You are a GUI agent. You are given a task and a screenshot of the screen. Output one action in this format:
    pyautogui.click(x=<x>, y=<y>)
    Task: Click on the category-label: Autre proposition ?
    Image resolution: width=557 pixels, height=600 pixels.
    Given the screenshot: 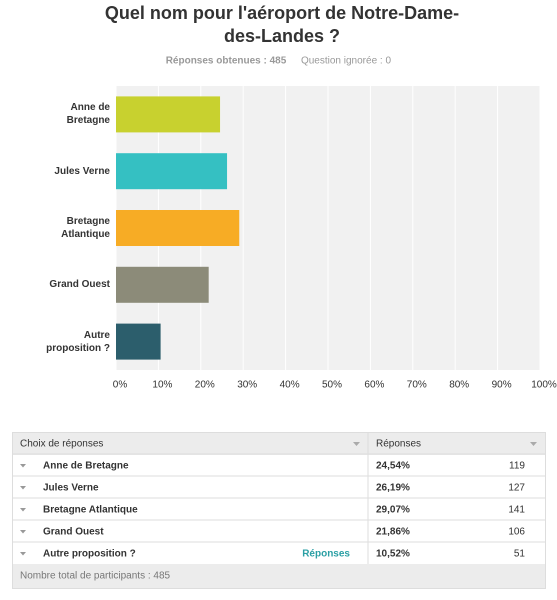 What is the action you would take?
    pyautogui.click(x=78, y=341)
    